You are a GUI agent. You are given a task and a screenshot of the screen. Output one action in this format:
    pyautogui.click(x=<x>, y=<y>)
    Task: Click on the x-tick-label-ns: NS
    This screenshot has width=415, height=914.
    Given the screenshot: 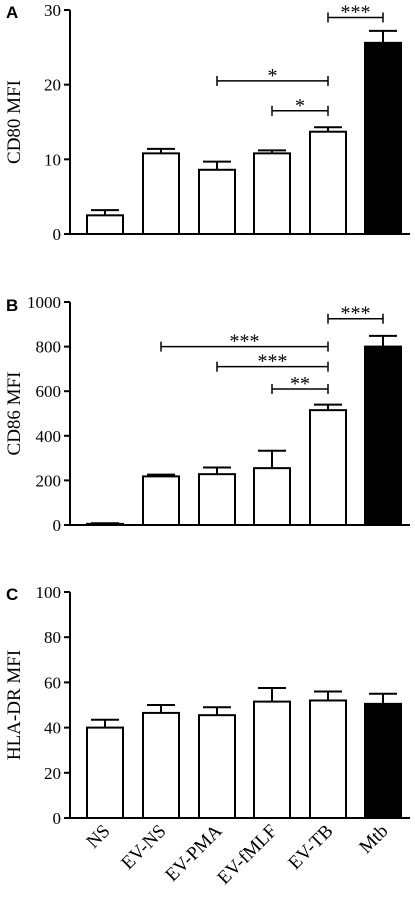 What is the action you would take?
    pyautogui.click(x=99, y=837)
    